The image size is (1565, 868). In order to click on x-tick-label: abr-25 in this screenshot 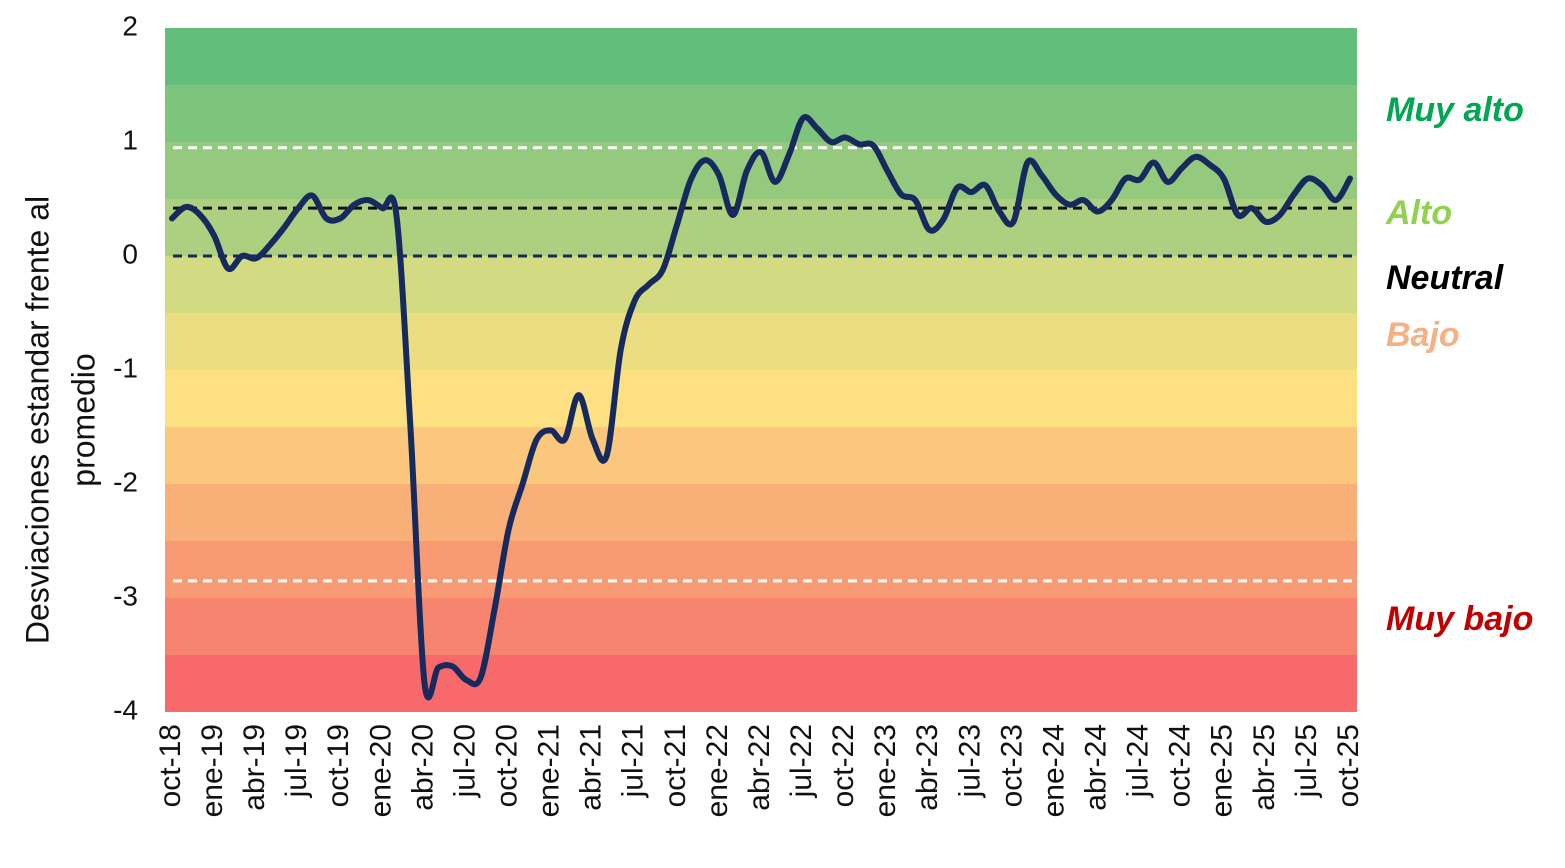, I will do `click(1264, 767)`.